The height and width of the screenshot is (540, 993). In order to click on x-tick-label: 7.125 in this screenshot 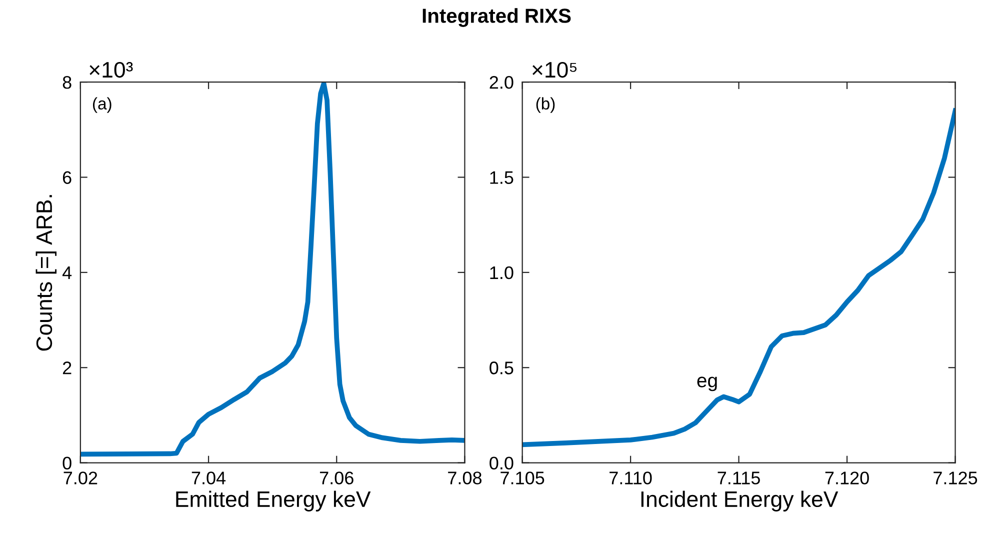, I will do `click(956, 478)`.